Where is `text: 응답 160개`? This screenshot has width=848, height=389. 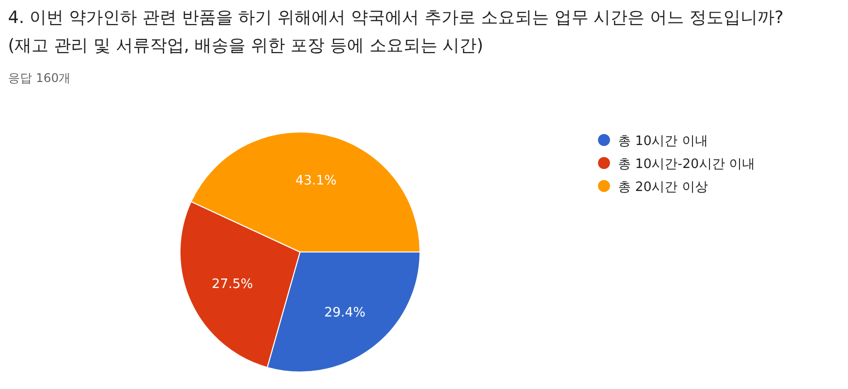
text: 응답 160개 is located at coordinates (39, 78).